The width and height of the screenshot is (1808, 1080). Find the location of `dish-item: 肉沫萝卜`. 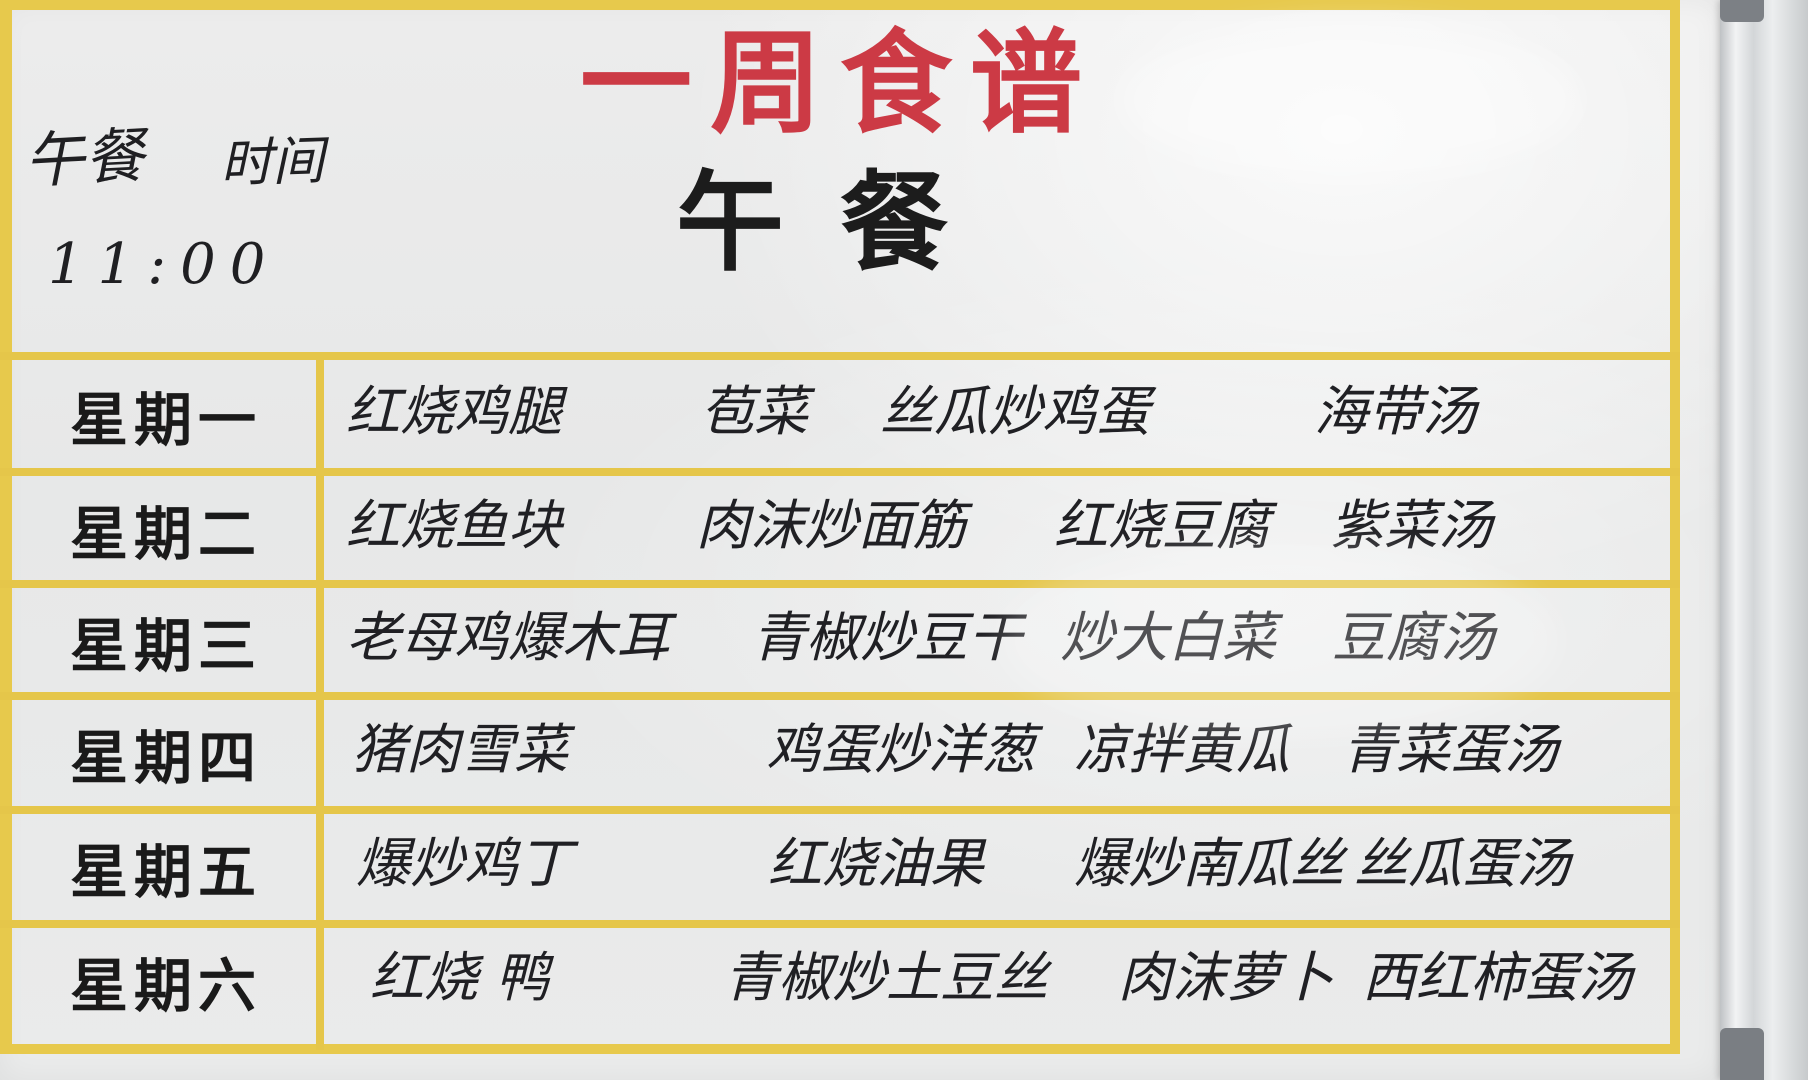

dish-item: 肉沫萝卜 is located at coordinates (1226, 977).